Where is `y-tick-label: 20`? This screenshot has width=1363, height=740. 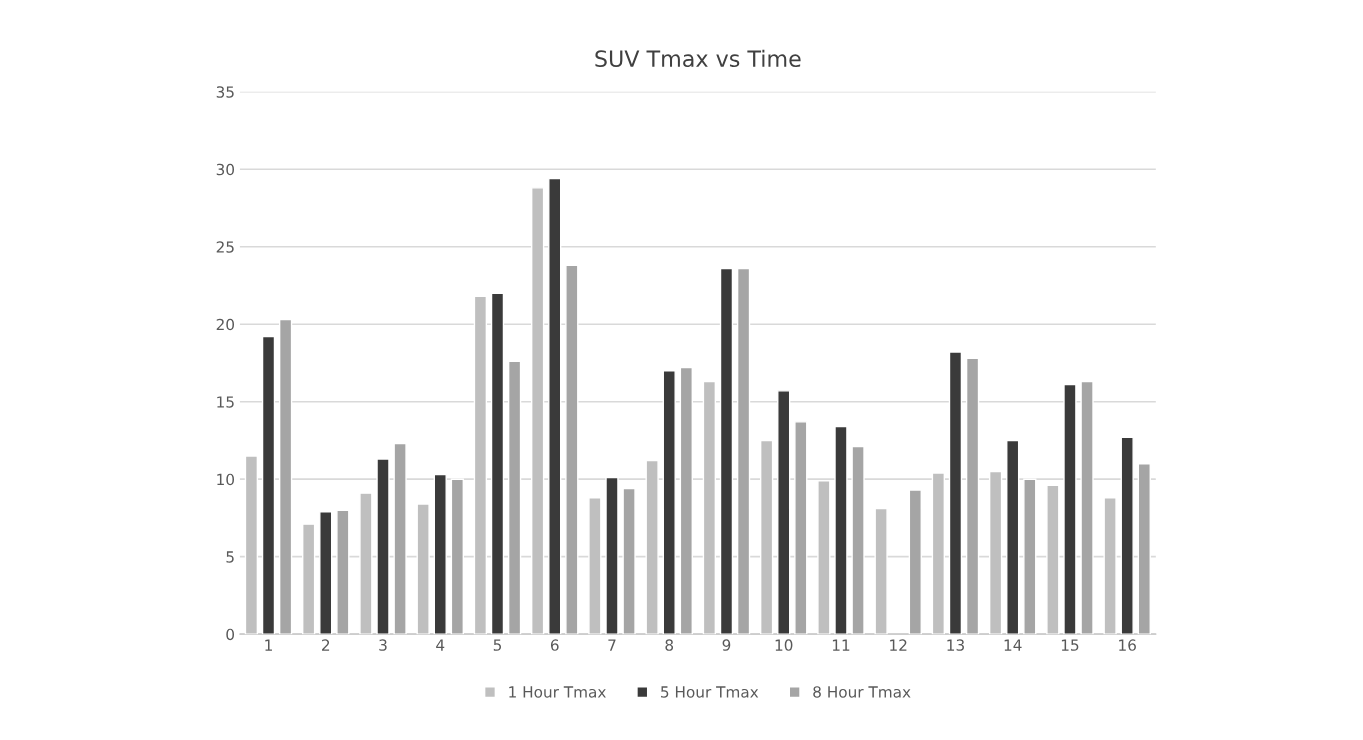
y-tick-label: 20 is located at coordinates (225, 324).